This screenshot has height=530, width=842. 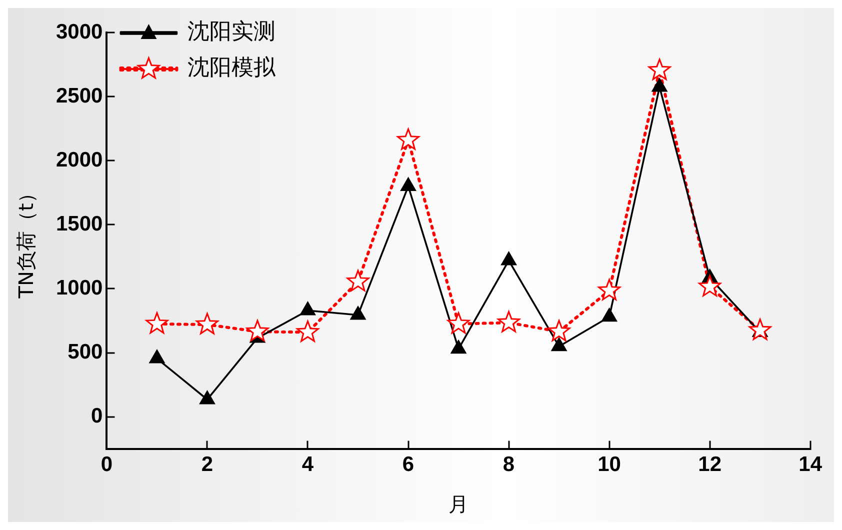 I want to click on x-tick-label: 10, so click(x=609, y=464).